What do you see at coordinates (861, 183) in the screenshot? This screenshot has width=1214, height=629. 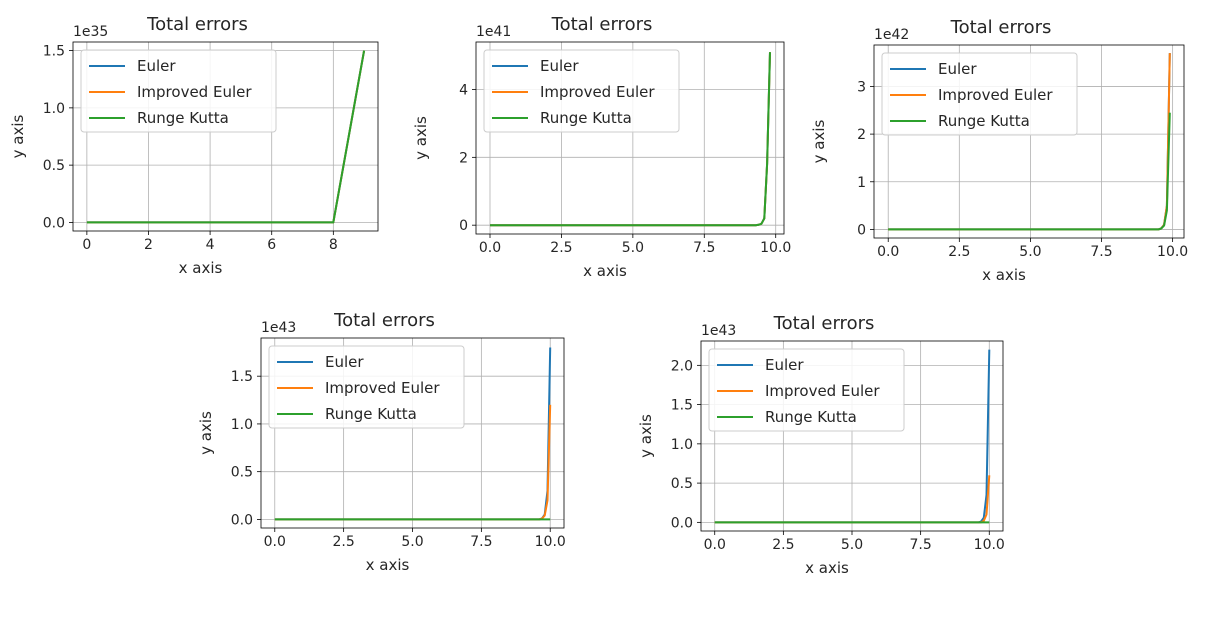 I see `y-tick-label: 1` at bounding box center [861, 183].